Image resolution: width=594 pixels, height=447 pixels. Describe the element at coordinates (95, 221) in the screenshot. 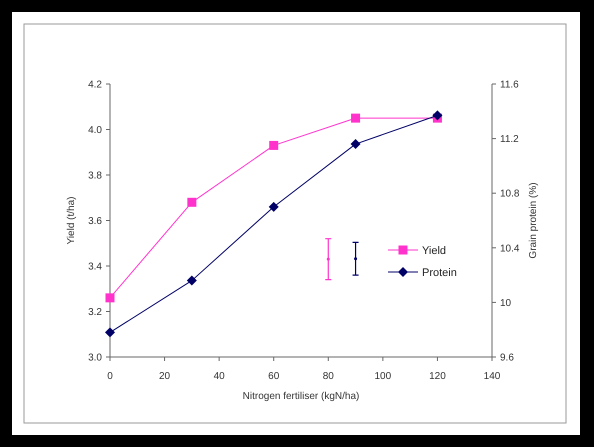

I see `y-tick-label: 3.6` at that location.